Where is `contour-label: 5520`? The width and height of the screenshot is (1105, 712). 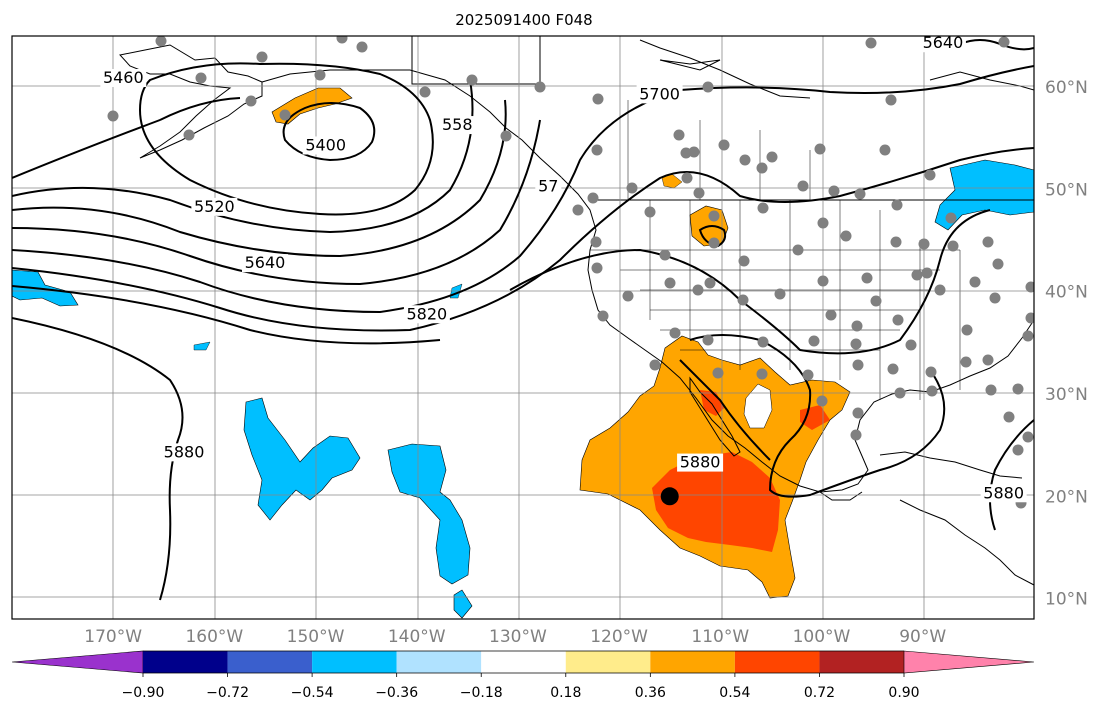 contour-label: 5520 is located at coordinates (214, 206).